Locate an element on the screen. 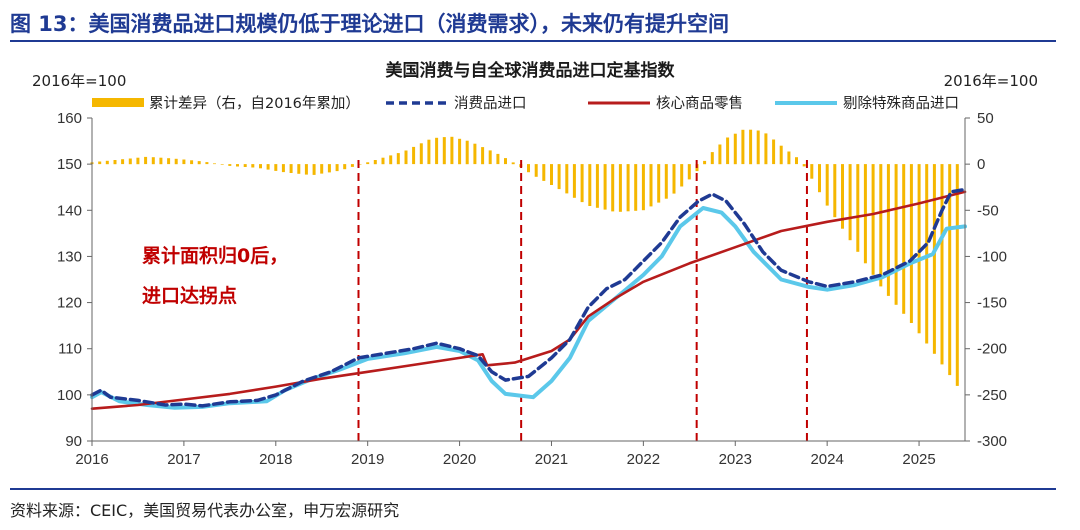 The width and height of the screenshot is (1080, 530). source-note: 资料来源：CEIC，美国贸易代表办公室，申万宏源研究 is located at coordinates (205, 510).